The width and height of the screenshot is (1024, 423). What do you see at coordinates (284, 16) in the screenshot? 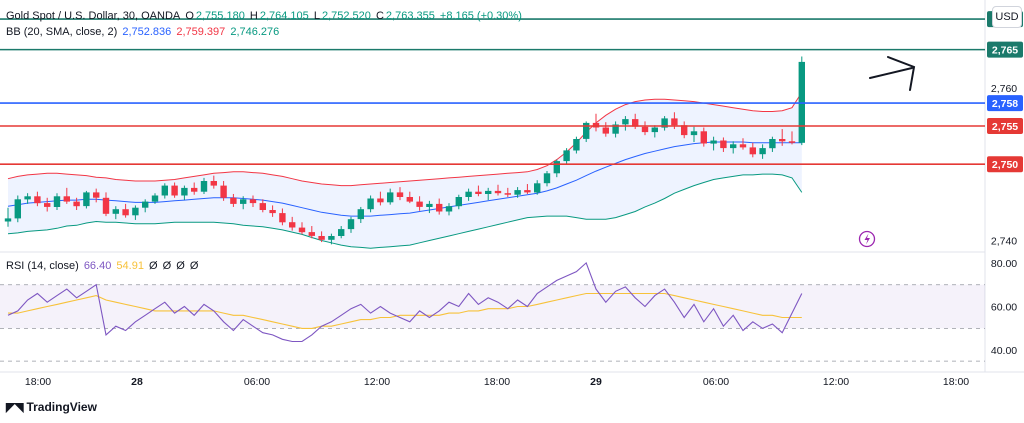
I see `high-value: 2,764.105` at bounding box center [284, 16].